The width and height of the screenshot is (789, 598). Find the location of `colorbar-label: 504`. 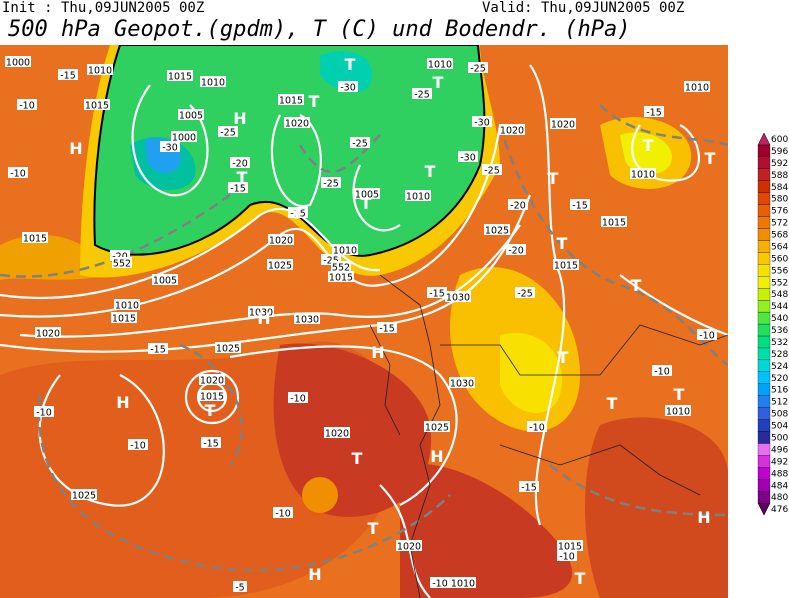

colorbar-label: 504 is located at coordinates (779, 427).